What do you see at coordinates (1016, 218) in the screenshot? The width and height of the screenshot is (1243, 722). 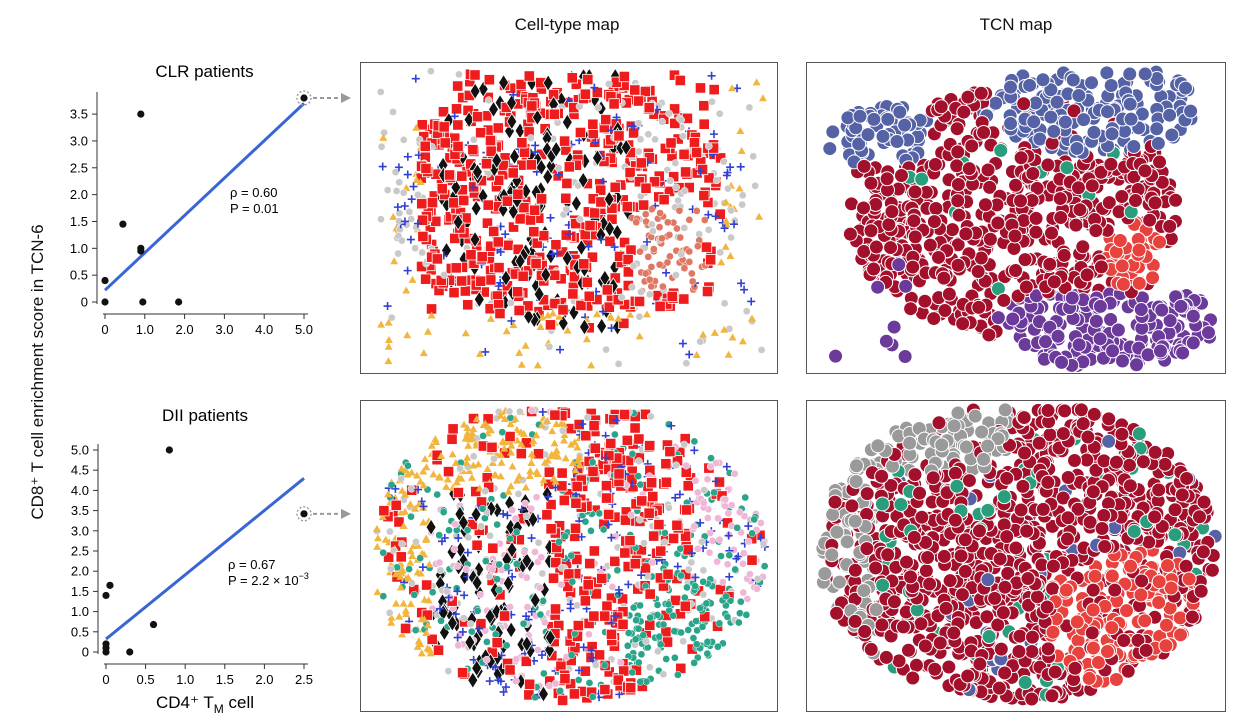 I see `tcn-map-clr` at bounding box center [1016, 218].